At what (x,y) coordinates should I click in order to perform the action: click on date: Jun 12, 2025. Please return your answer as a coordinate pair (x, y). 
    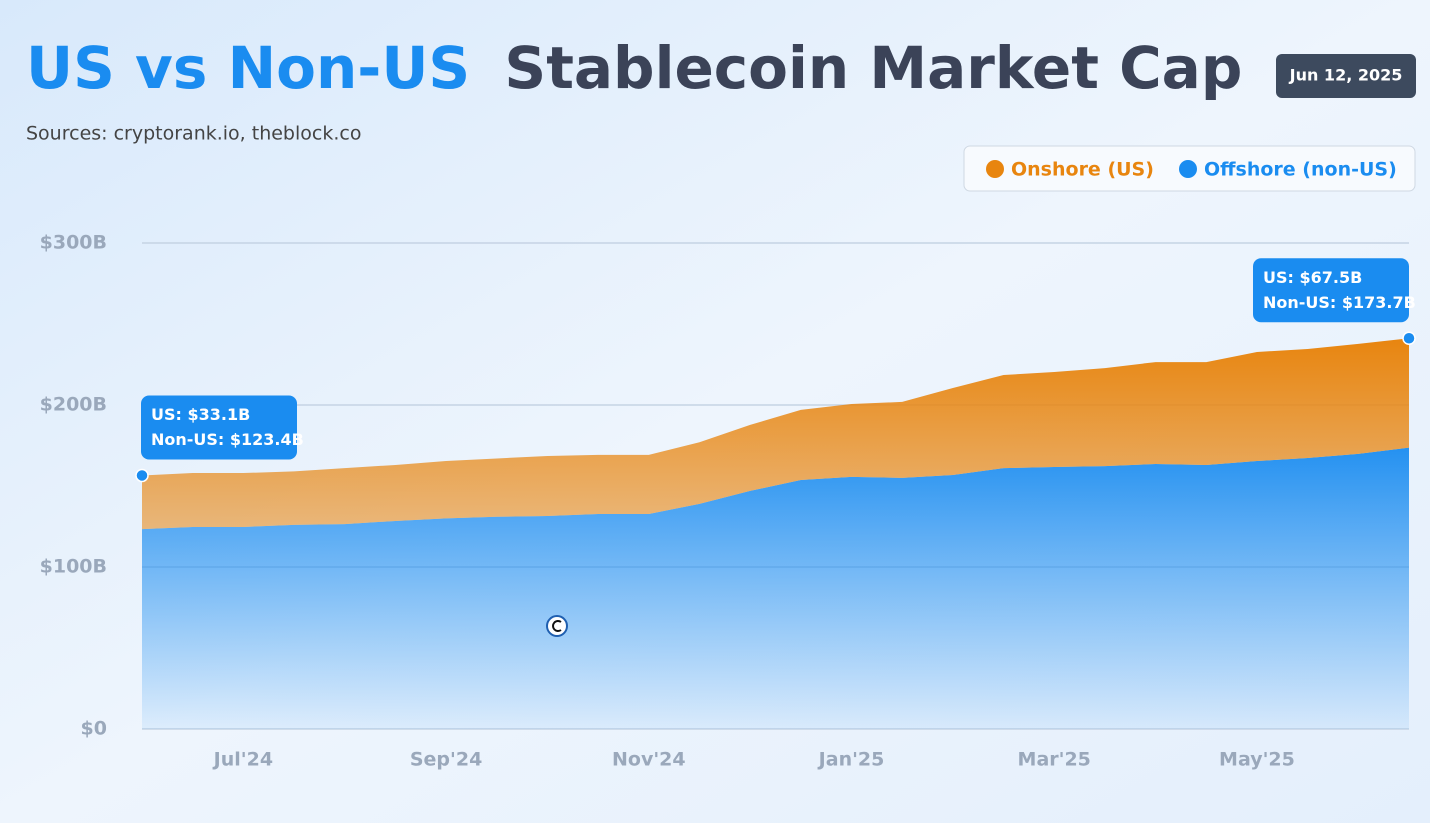
    Looking at the image, I should click on (1346, 75).